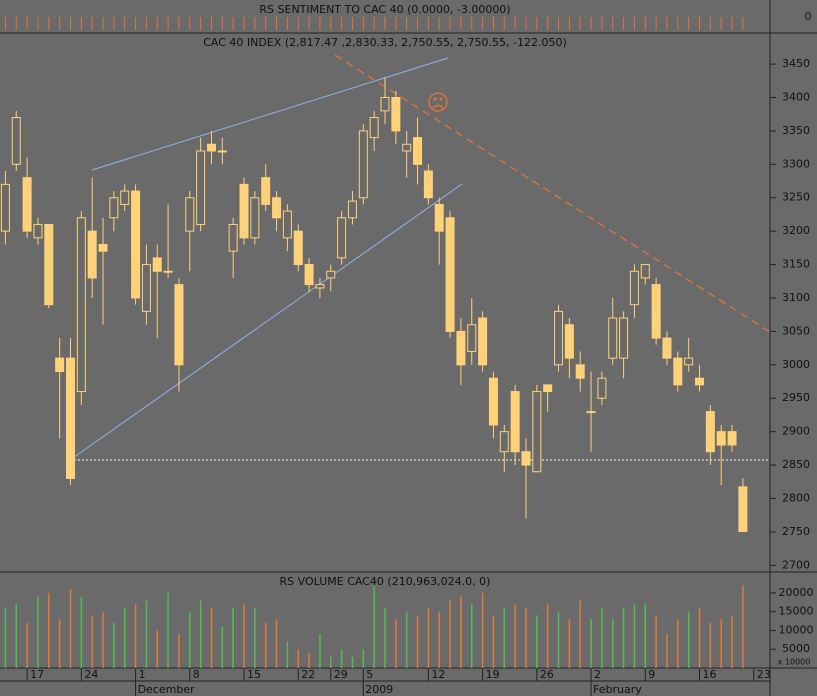  Describe the element at coordinates (341, 674) in the screenshot. I see `x-tick-label: 29` at that location.